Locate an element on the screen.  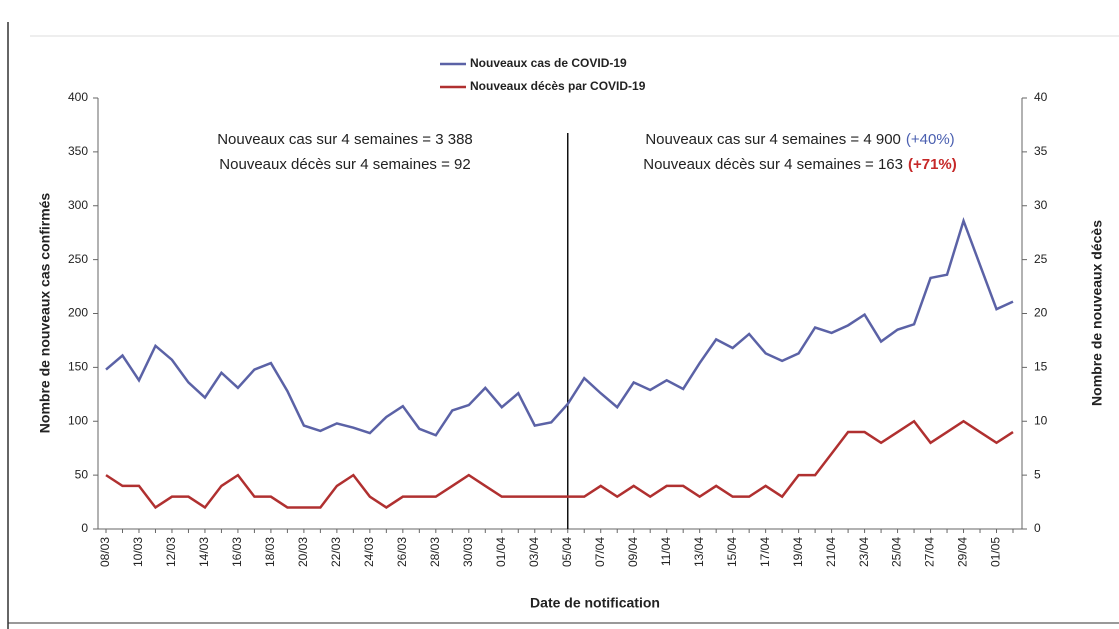
x-tick-label: 09/04 is located at coordinates (633, 552).